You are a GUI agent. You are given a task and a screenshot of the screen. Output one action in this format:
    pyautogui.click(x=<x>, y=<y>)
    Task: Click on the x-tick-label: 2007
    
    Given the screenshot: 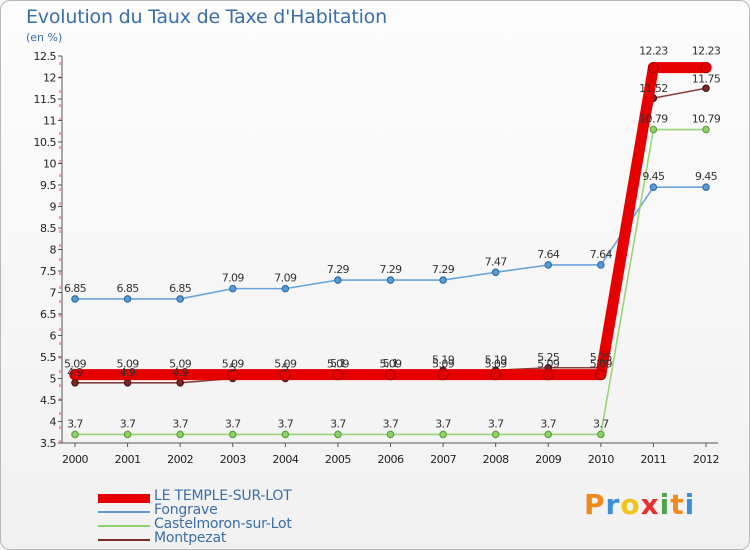 What is the action you would take?
    pyautogui.click(x=443, y=459)
    